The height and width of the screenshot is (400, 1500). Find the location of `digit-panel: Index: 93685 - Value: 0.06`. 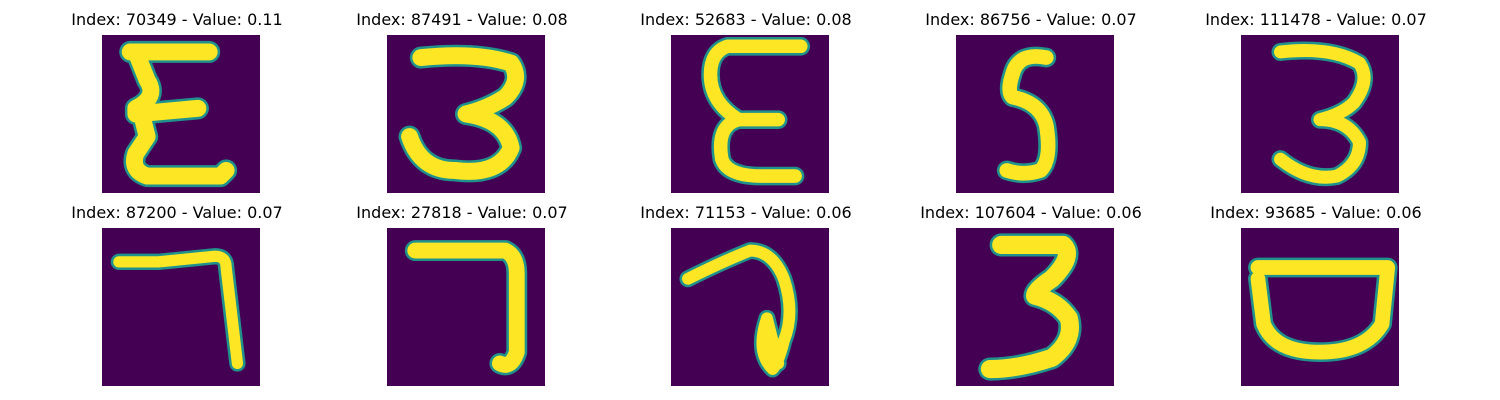

digit-panel: Index: 93685 - Value: 0.06 is located at coordinates (1316, 289).